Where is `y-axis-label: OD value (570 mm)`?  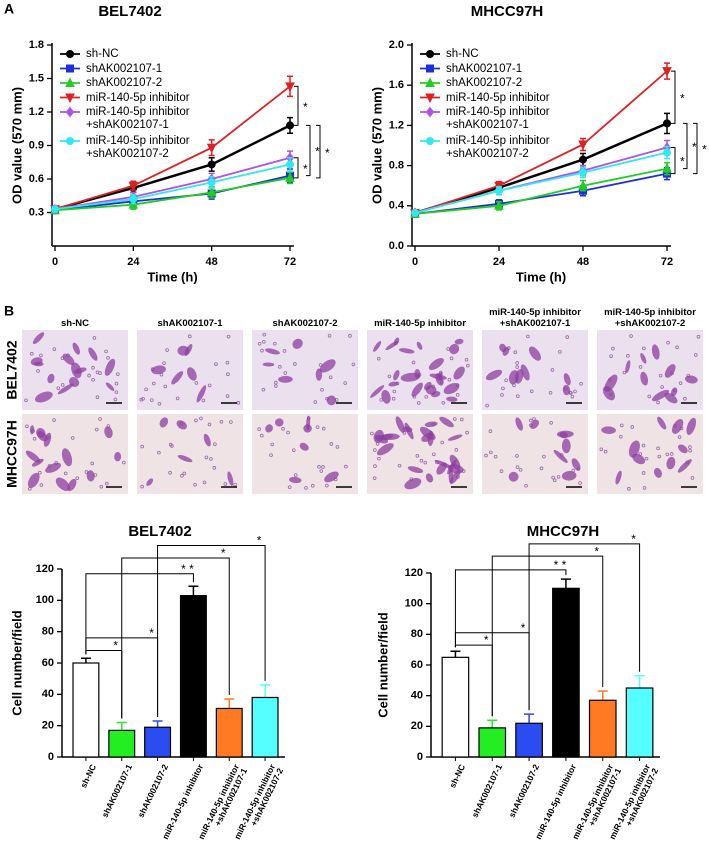
y-axis-label: OD value (570 mm) is located at coordinates (16, 145).